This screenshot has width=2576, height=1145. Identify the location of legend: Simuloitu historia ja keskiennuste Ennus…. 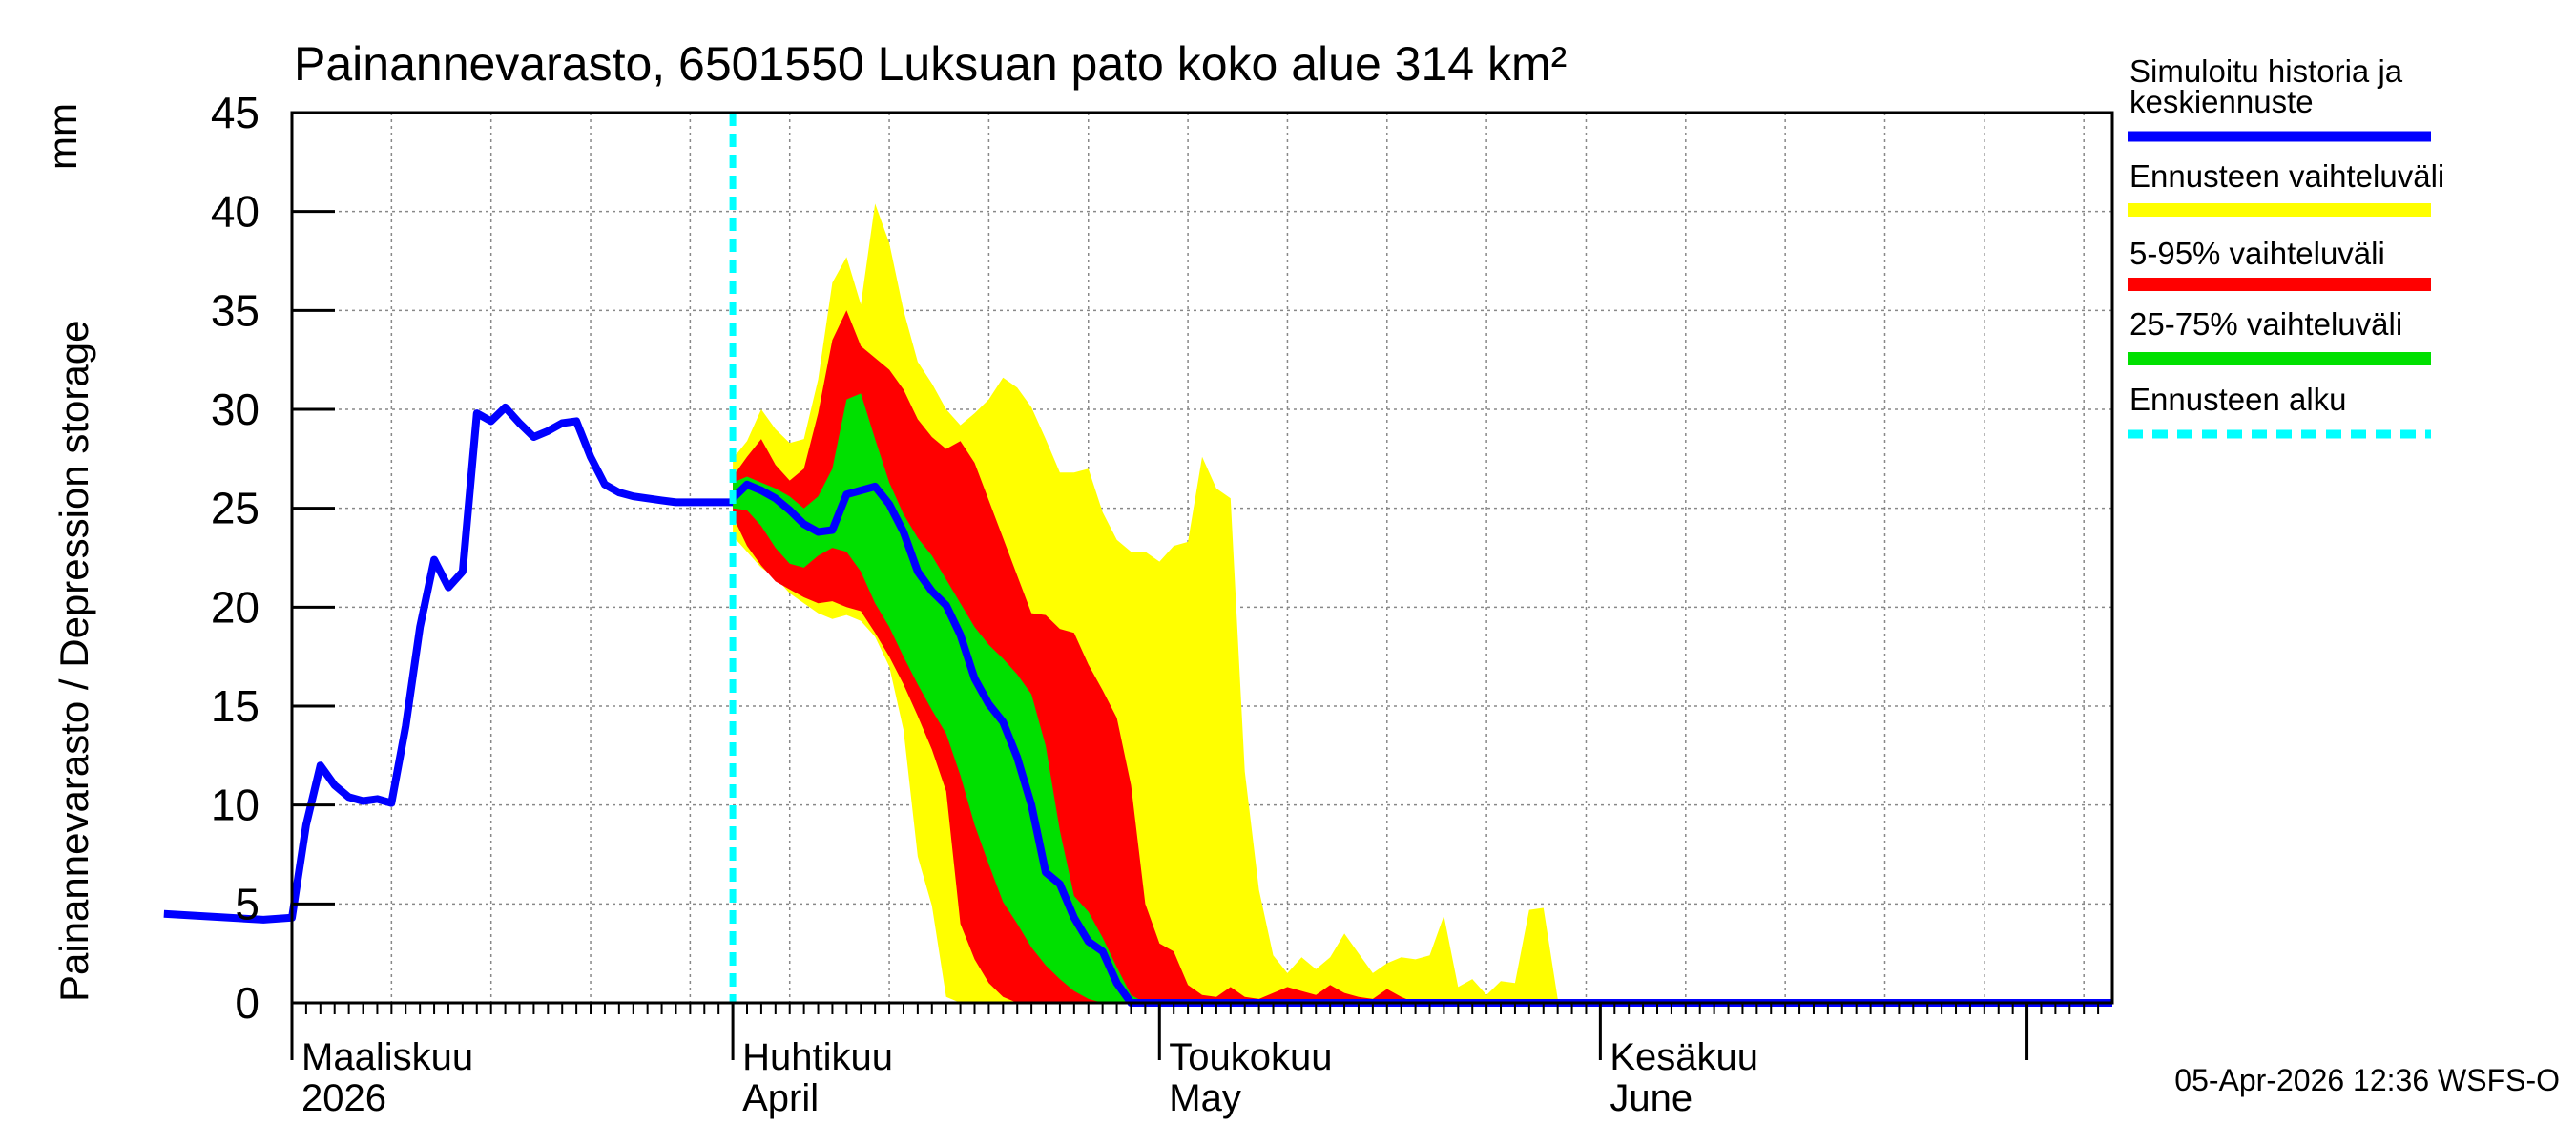
(2286, 246).